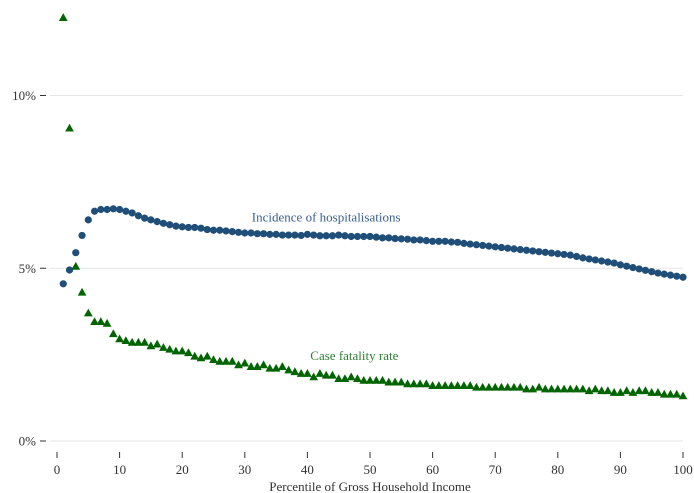  What do you see at coordinates (683, 469) in the screenshot?
I see `x-tick-label: 100` at bounding box center [683, 469].